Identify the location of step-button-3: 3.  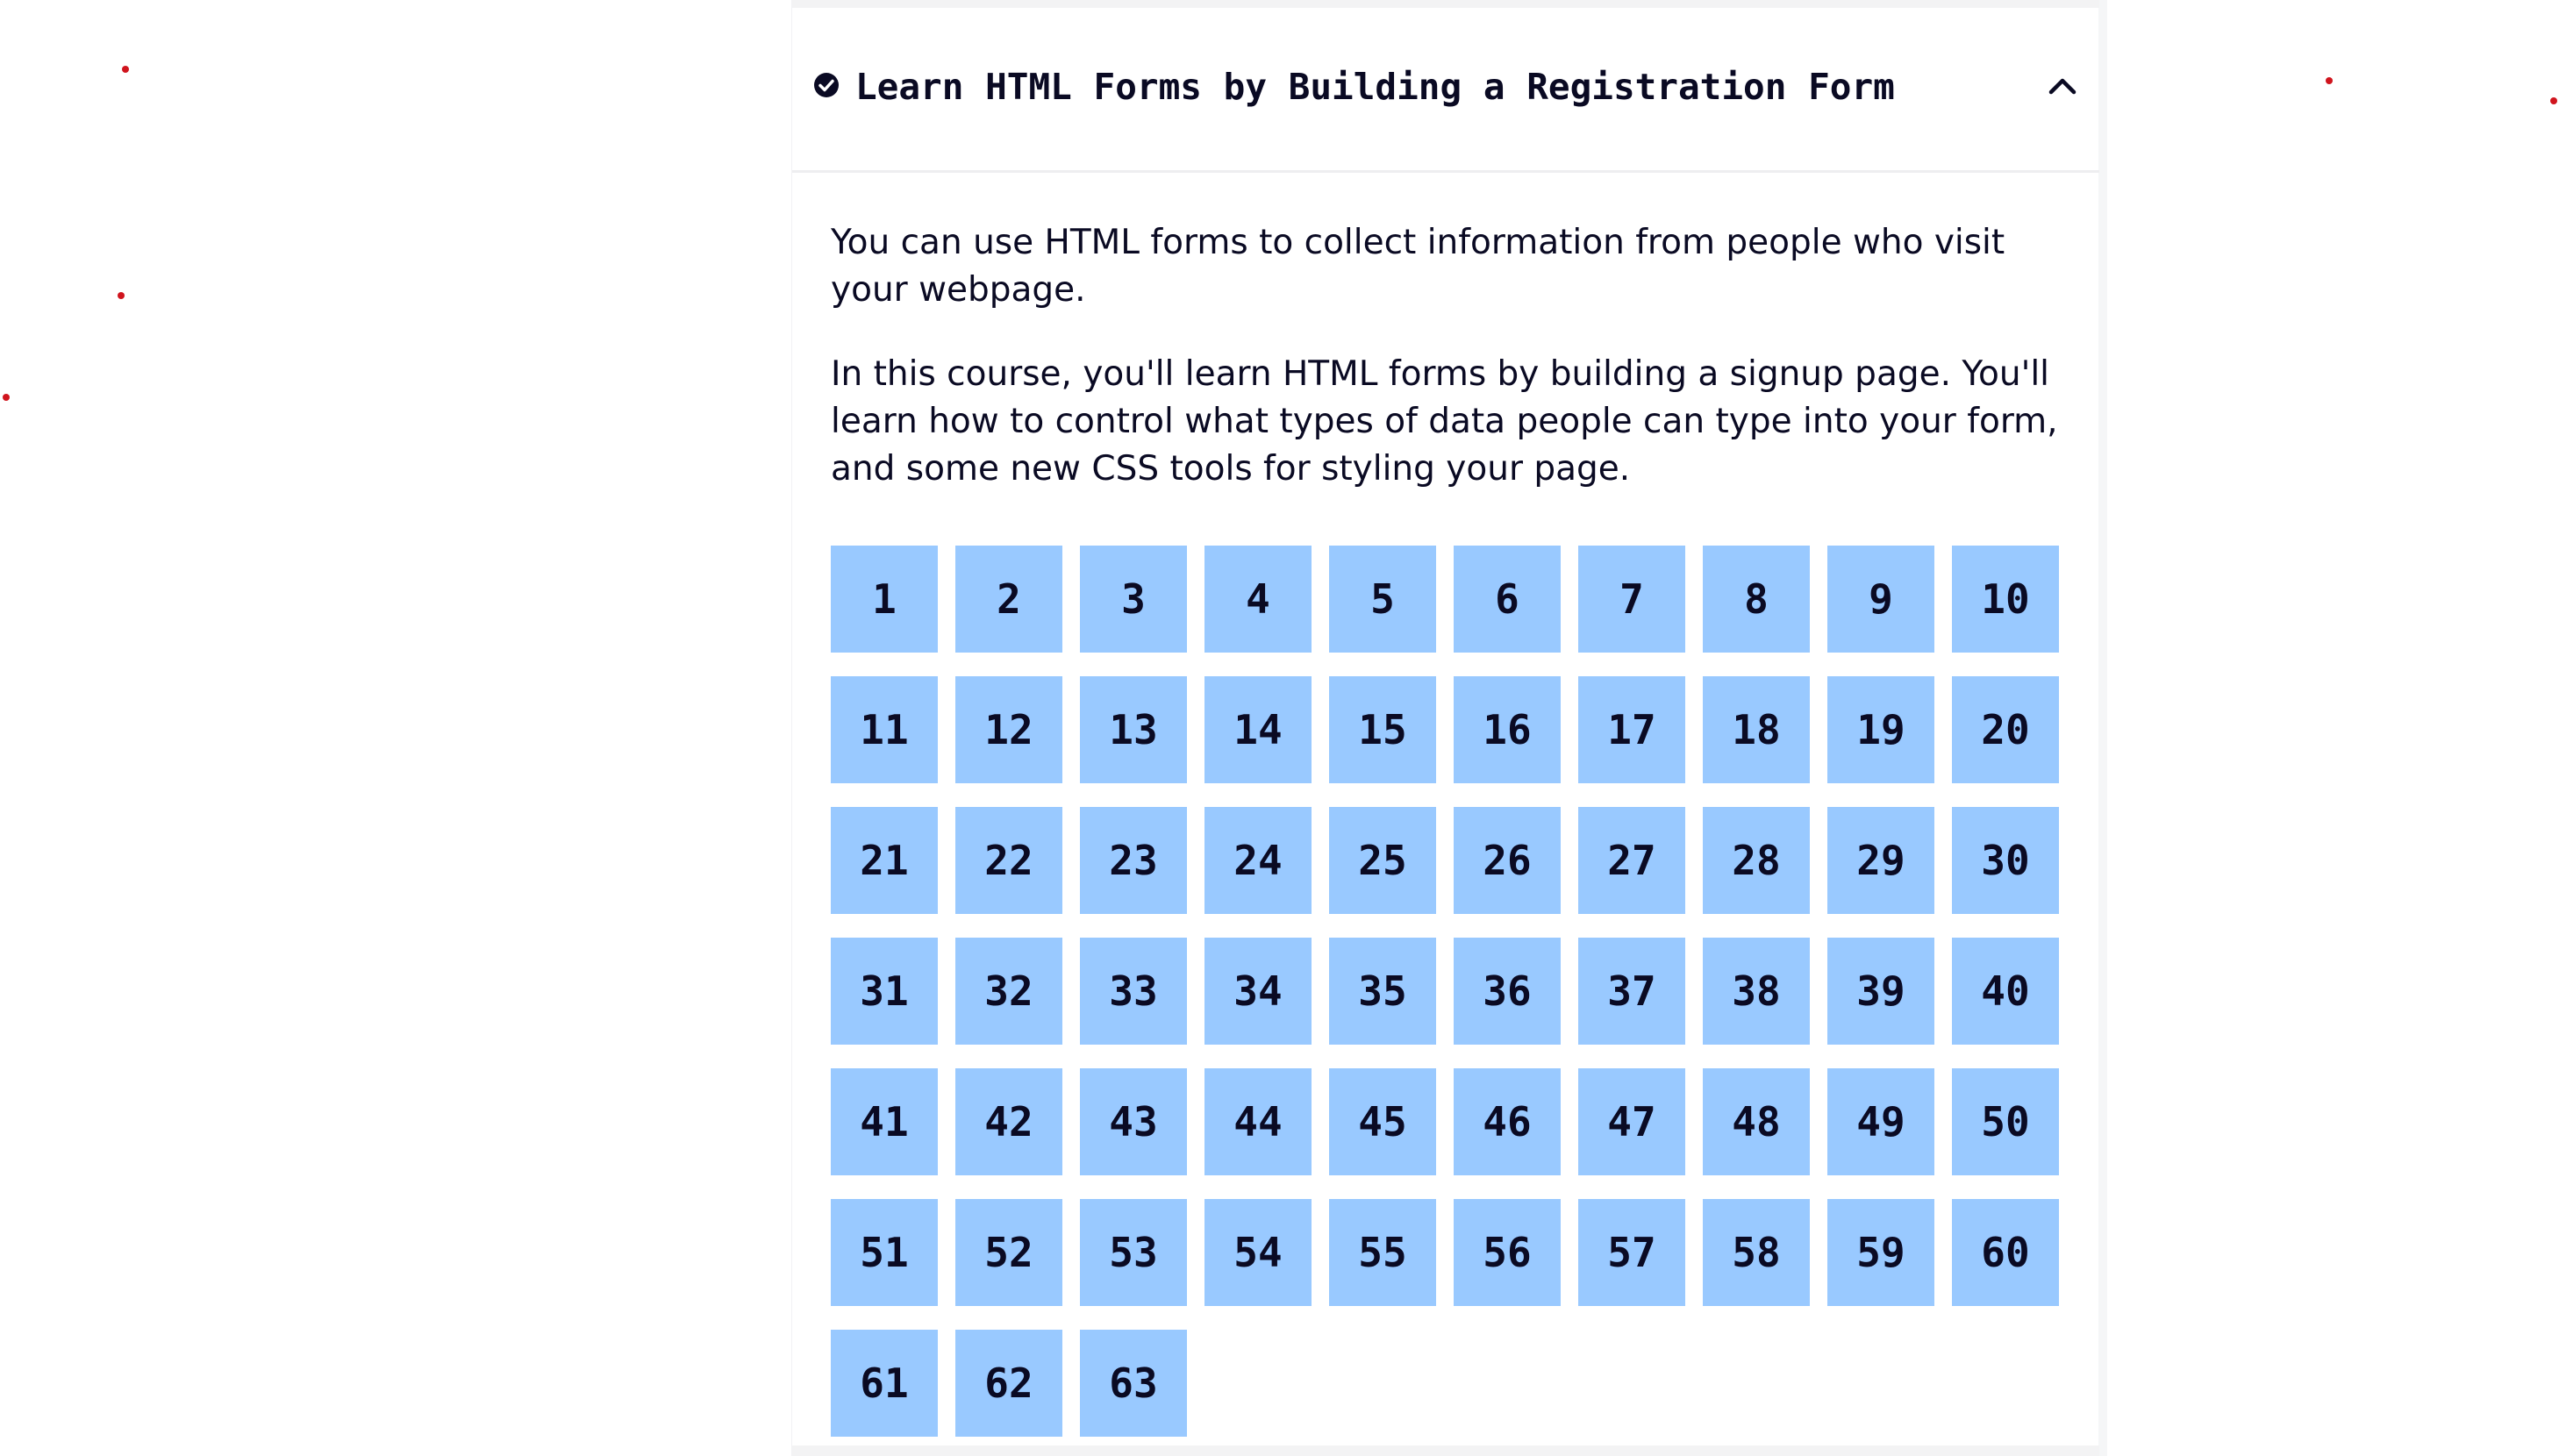
(1133, 599).